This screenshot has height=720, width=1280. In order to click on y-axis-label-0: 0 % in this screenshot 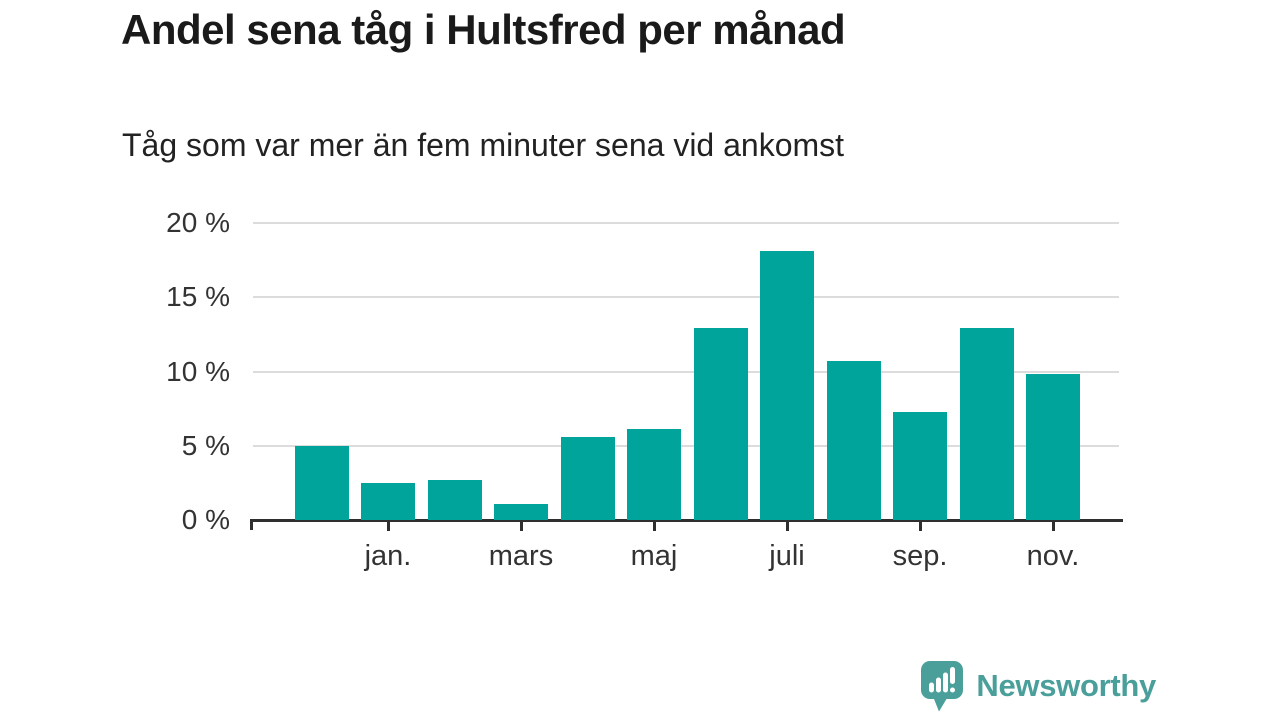, I will do `click(205, 519)`.